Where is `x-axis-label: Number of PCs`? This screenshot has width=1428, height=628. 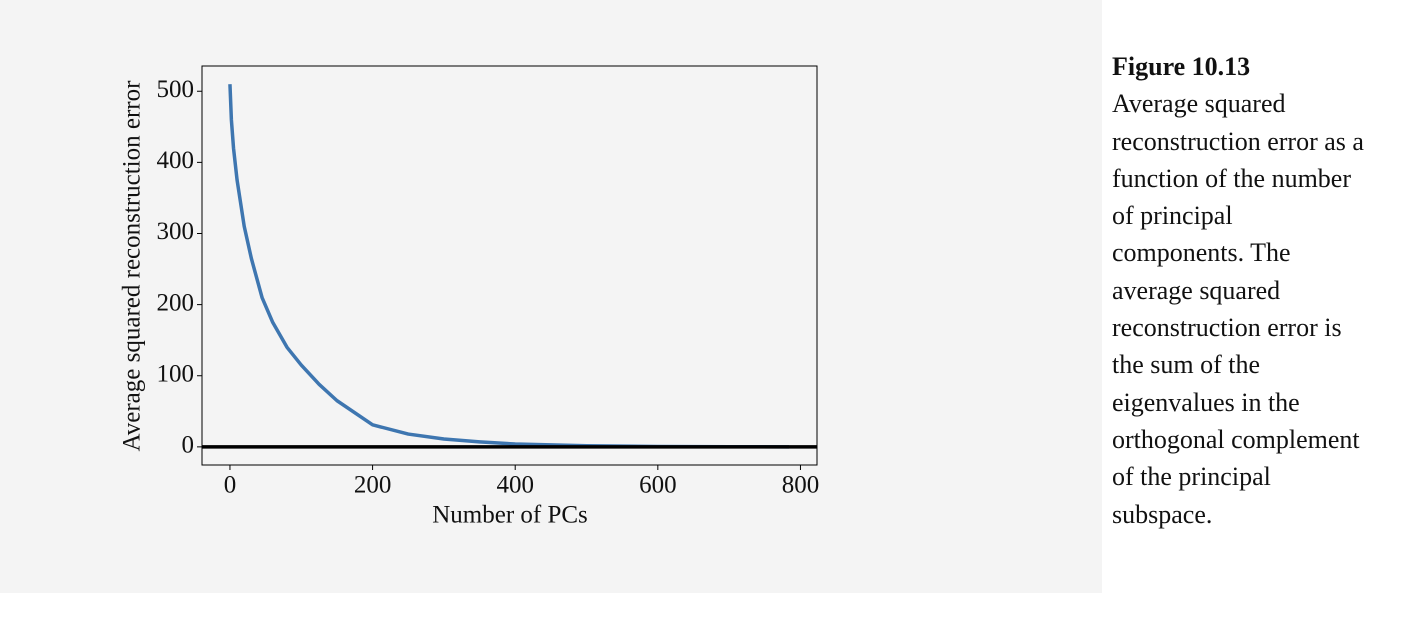 x-axis-label: Number of PCs is located at coordinates (510, 515).